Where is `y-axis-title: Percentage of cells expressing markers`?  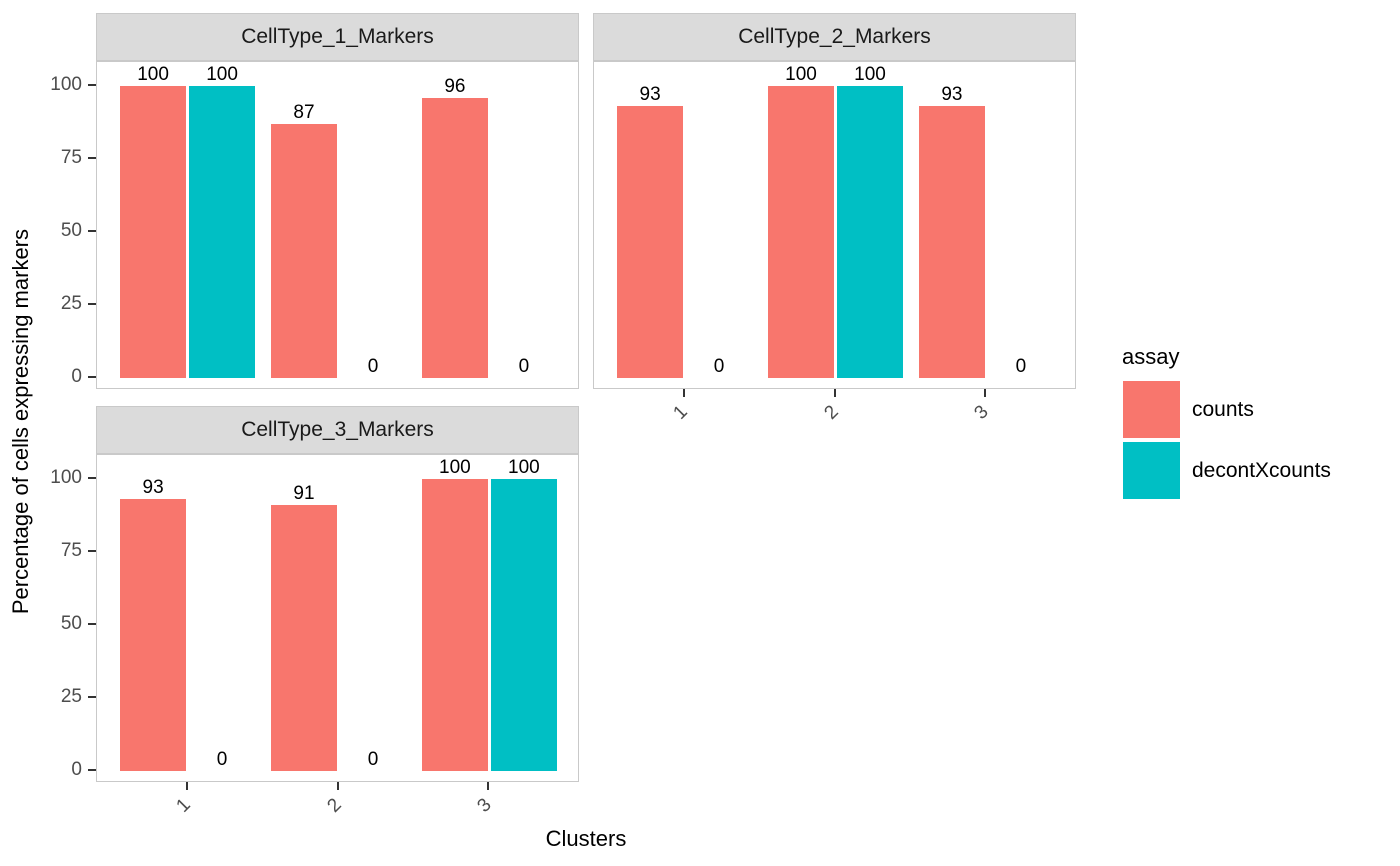
y-axis-title: Percentage of cells expressing markers is located at coordinates (20, 421).